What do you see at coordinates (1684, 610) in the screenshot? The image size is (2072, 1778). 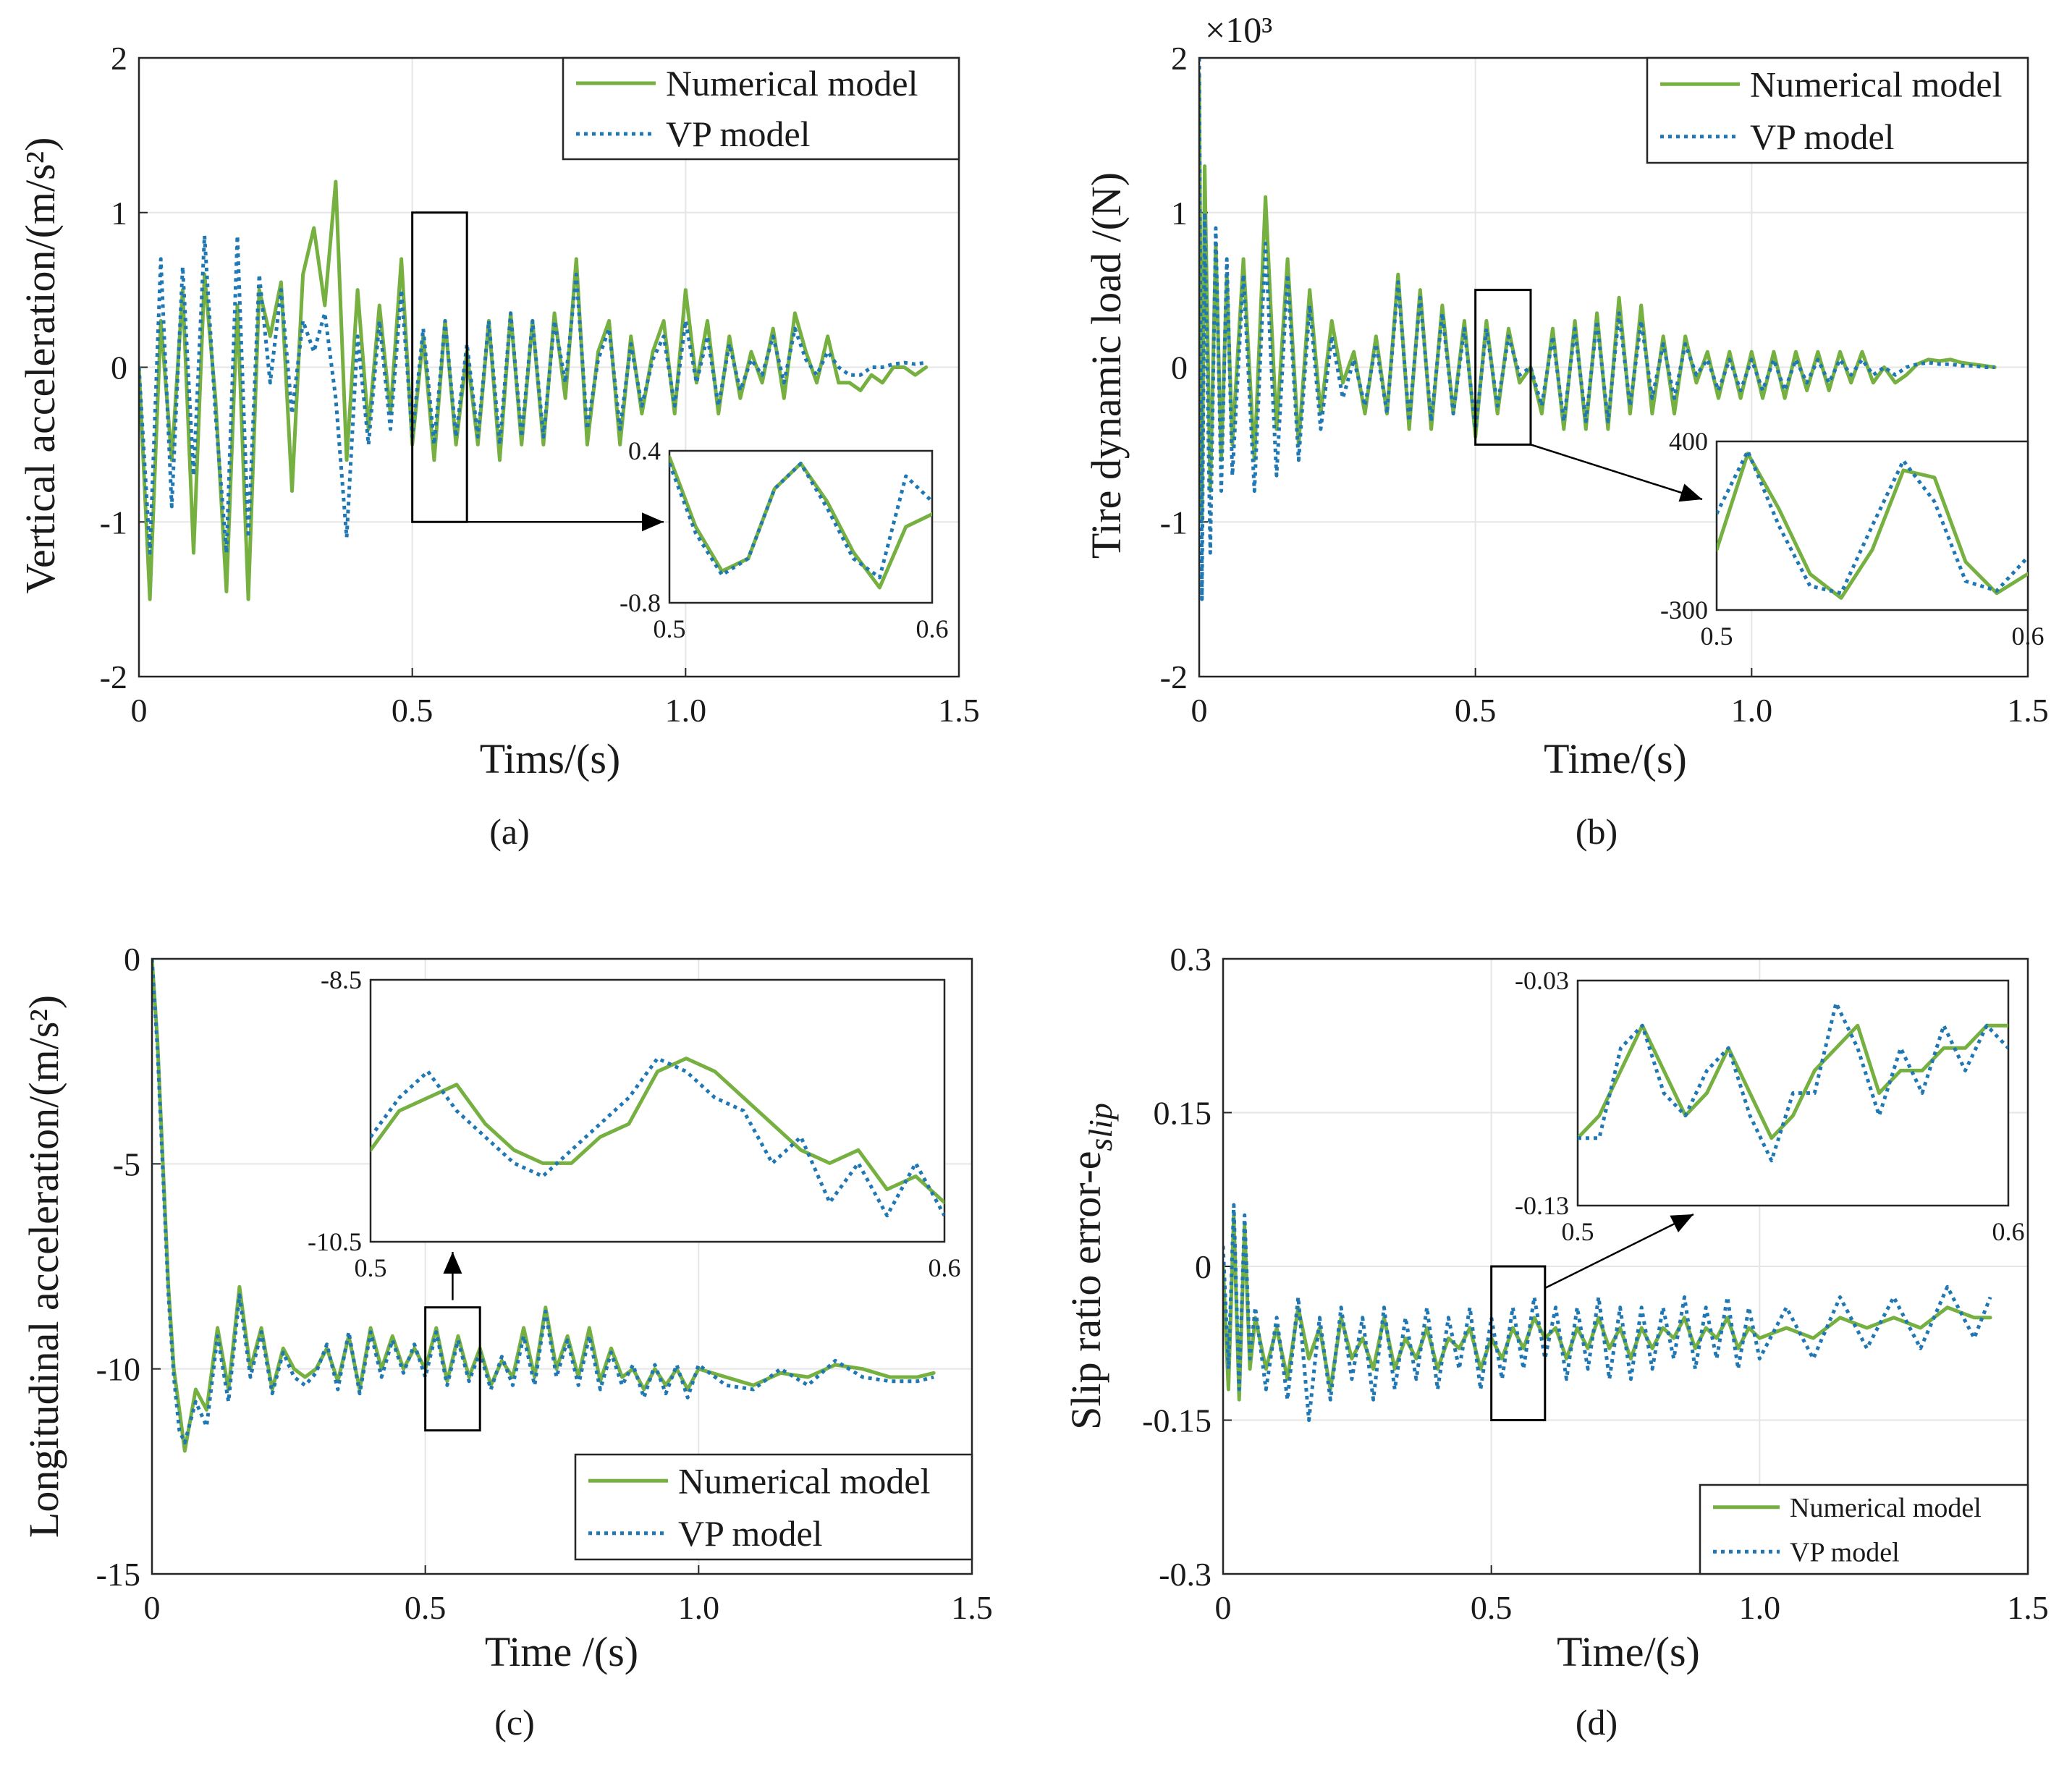 I see `inset-y-tick-label: -300` at bounding box center [1684, 610].